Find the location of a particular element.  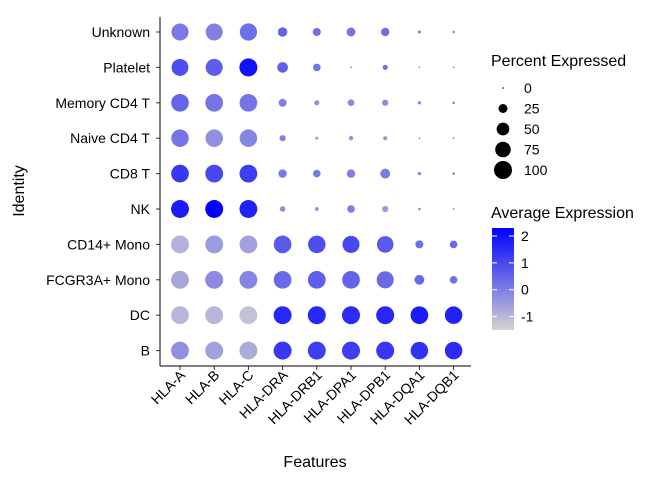

dot-cd8-t-hla-b is located at coordinates (214, 173).